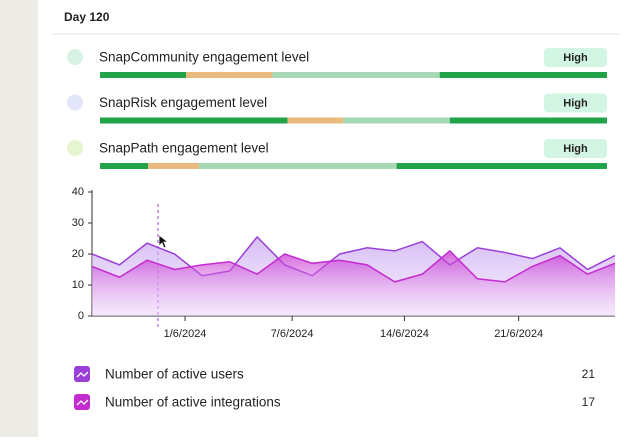  I want to click on legend-value: 17, so click(589, 402).